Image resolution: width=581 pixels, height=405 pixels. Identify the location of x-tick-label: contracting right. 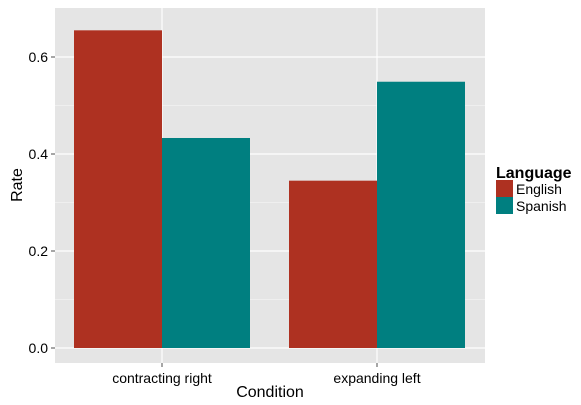
(162, 378).